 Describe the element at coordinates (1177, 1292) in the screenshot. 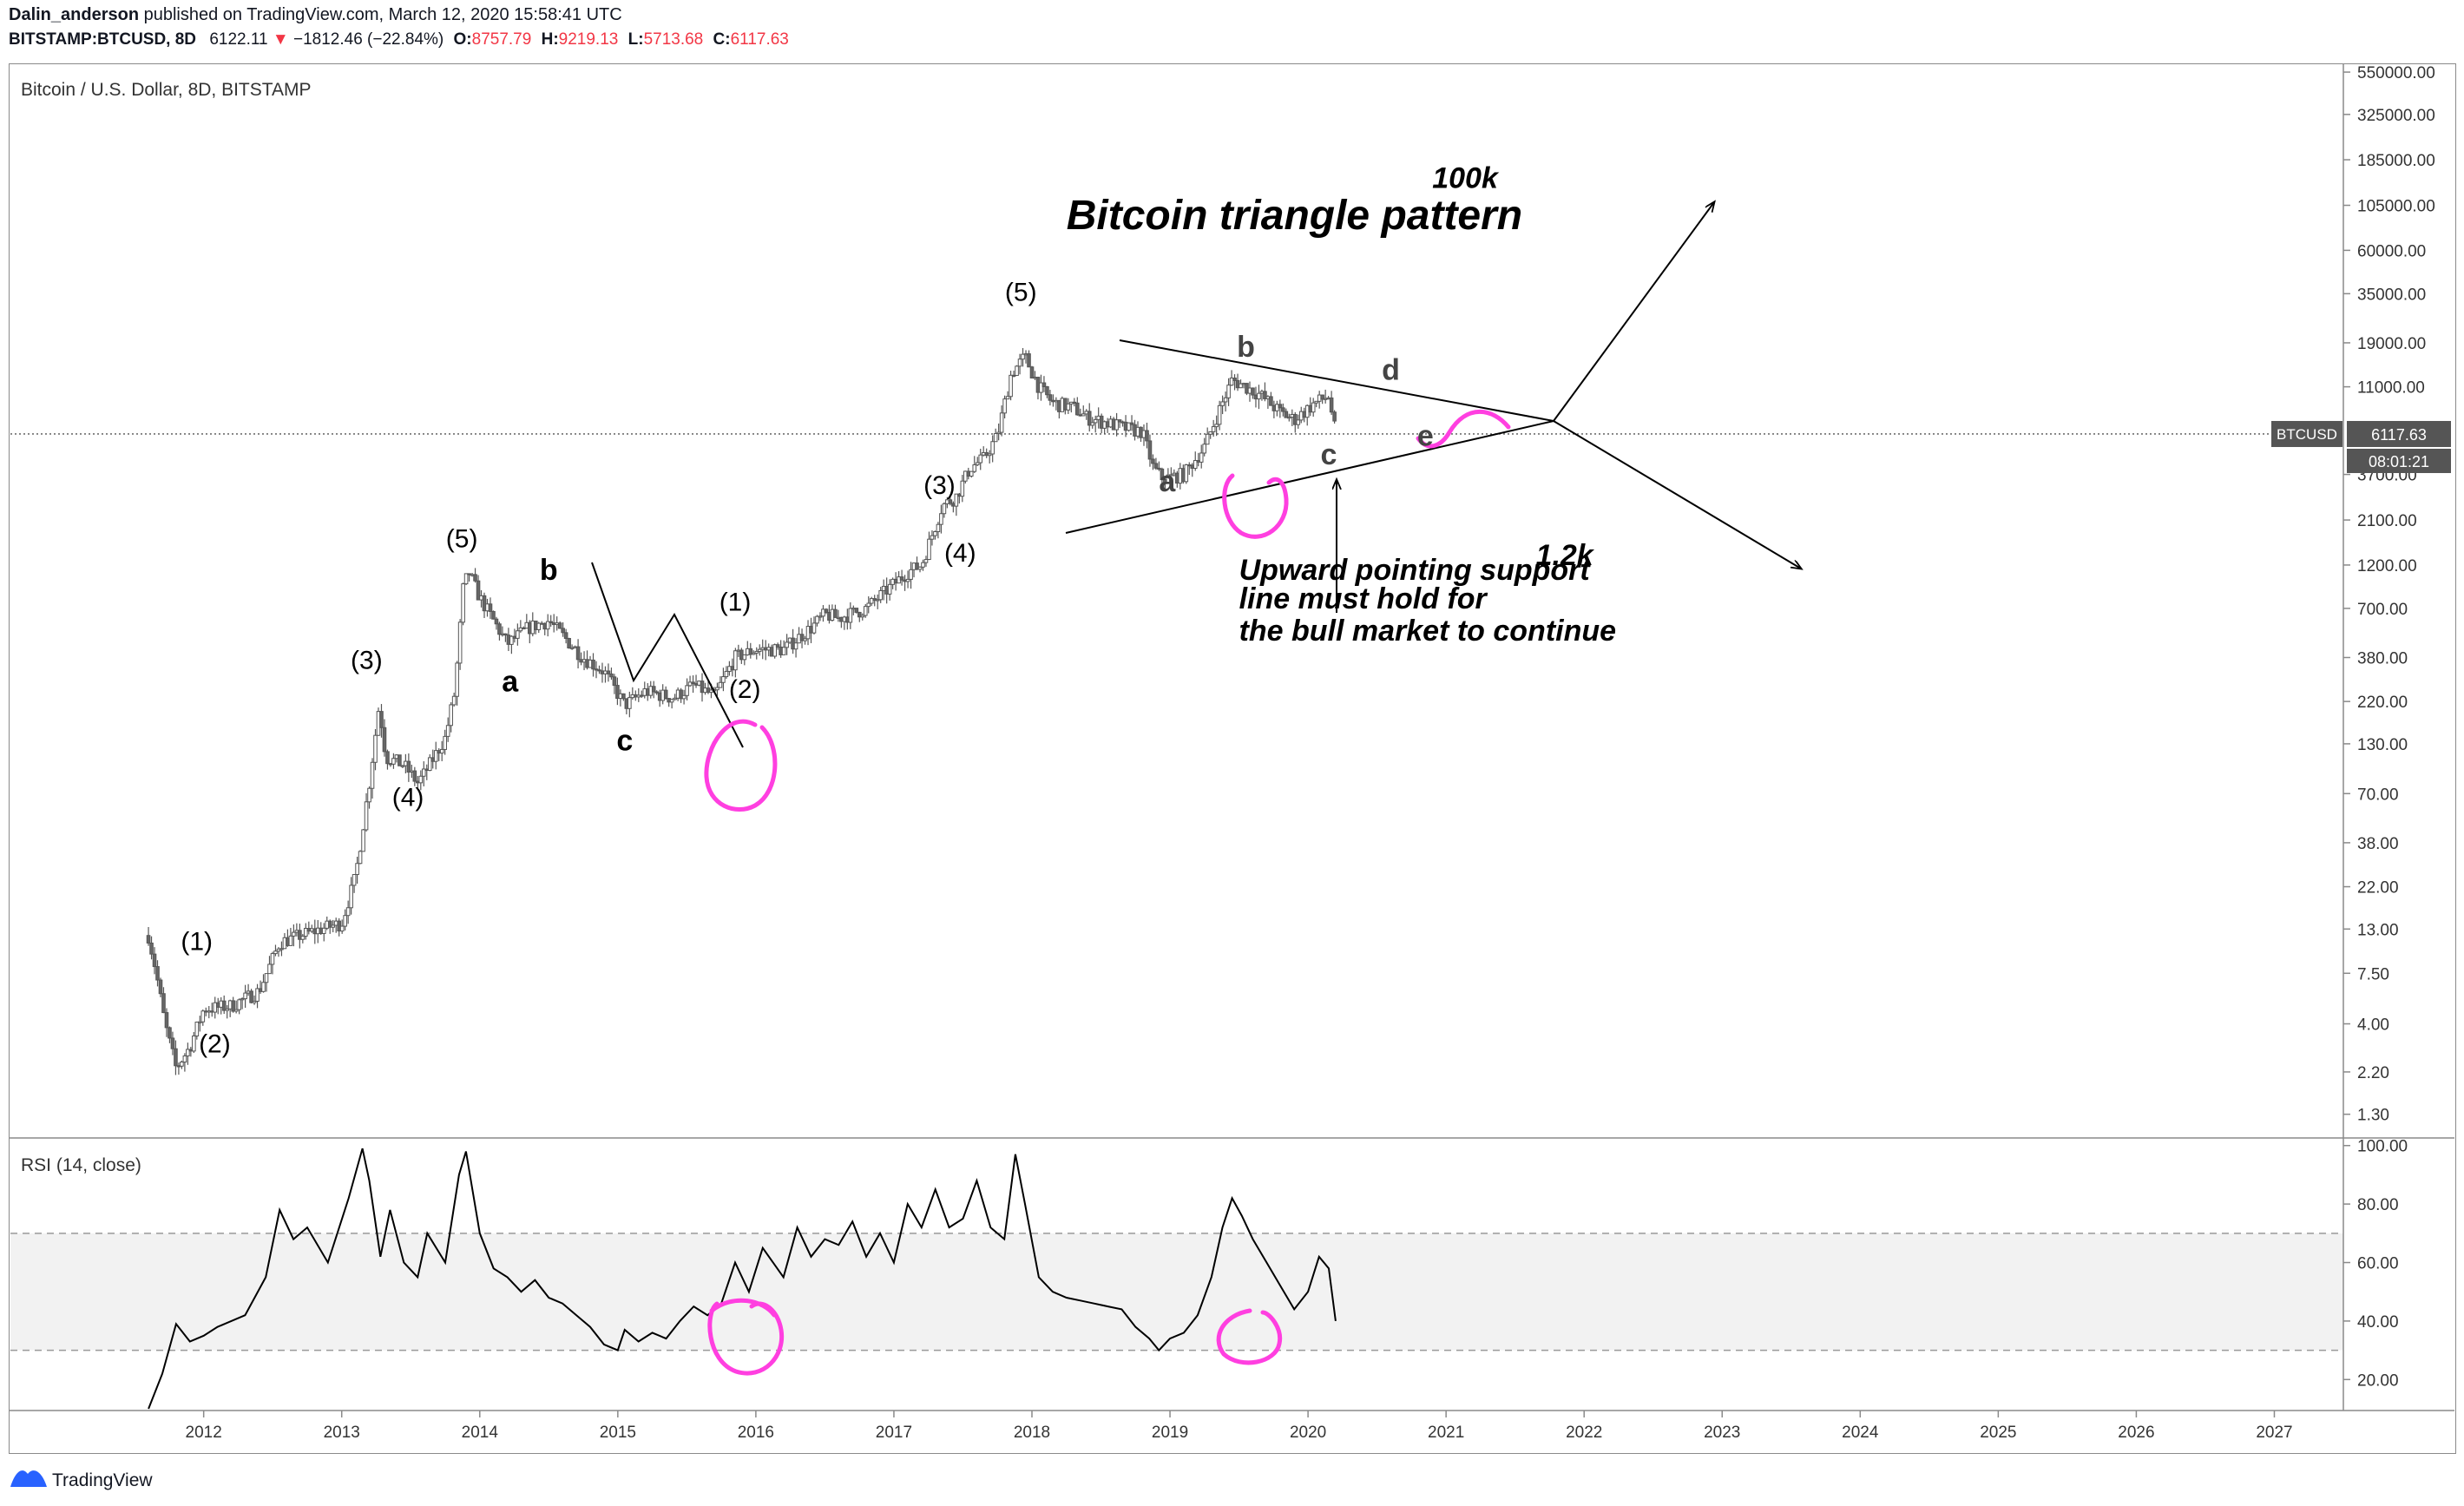

I see `rsi-band` at that location.